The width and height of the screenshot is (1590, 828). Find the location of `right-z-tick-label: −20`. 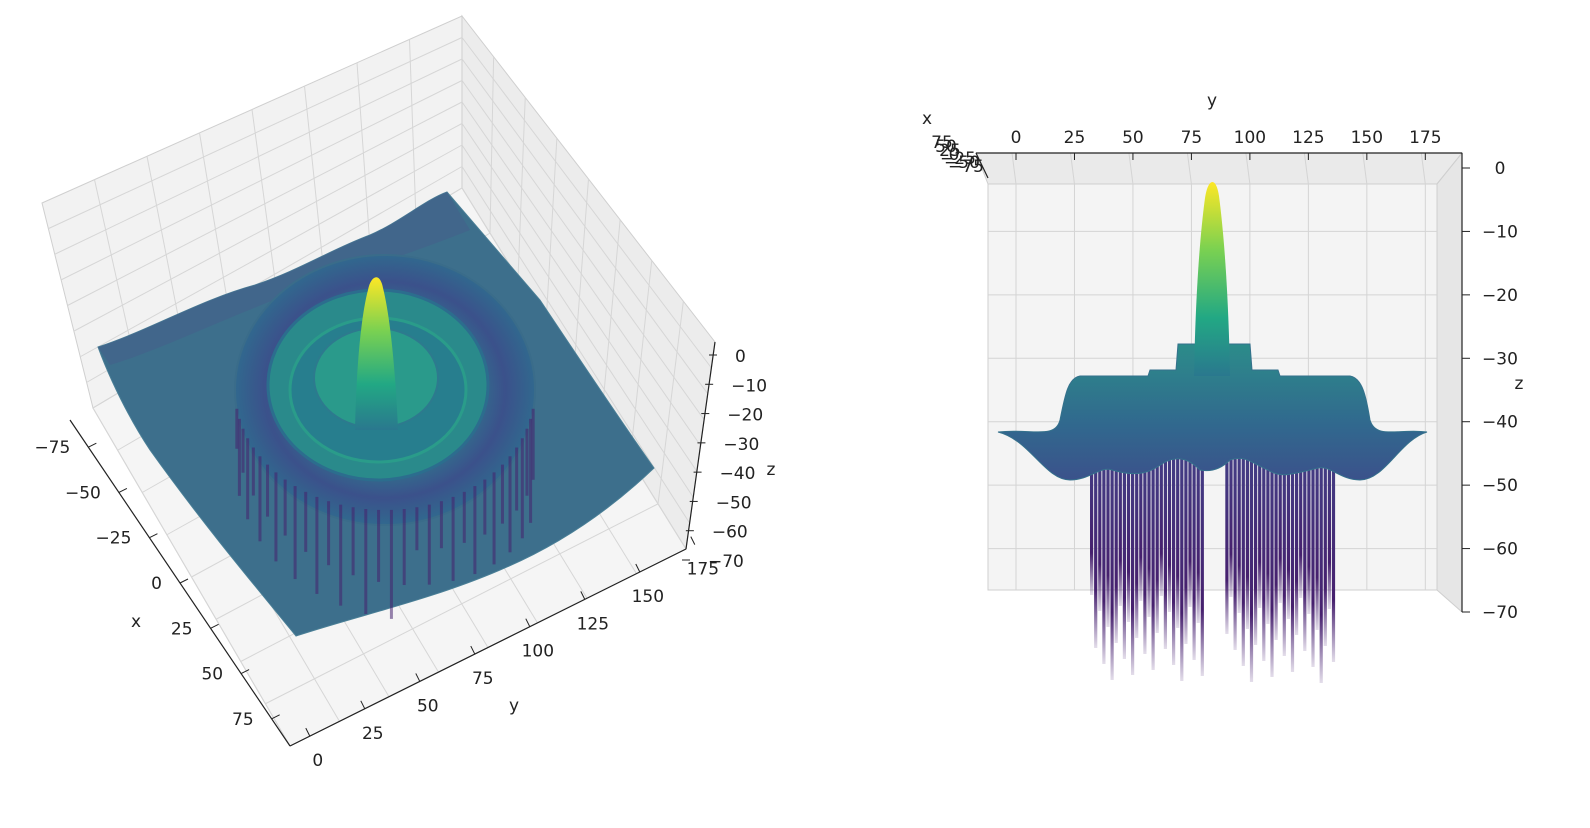

right-z-tick-label: −20 is located at coordinates (1500, 296).